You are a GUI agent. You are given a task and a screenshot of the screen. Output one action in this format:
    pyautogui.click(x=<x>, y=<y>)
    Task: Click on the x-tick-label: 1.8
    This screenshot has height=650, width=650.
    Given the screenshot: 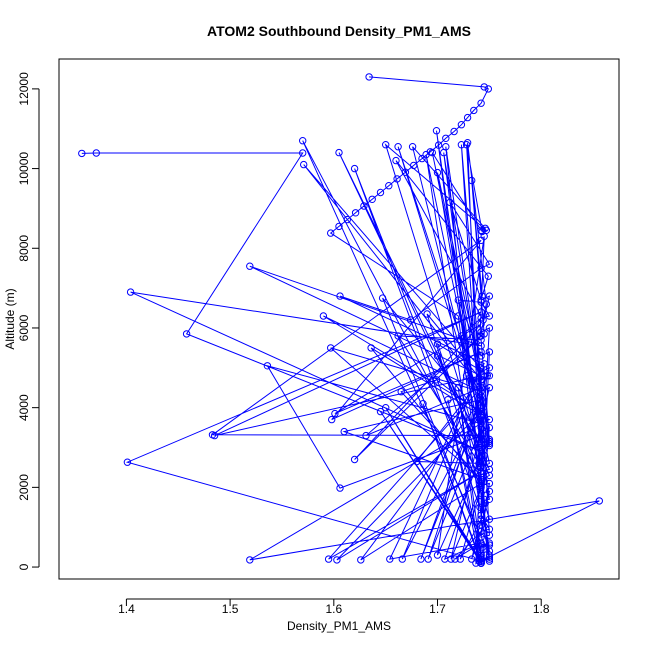 What is the action you would take?
    pyautogui.click(x=541, y=609)
    